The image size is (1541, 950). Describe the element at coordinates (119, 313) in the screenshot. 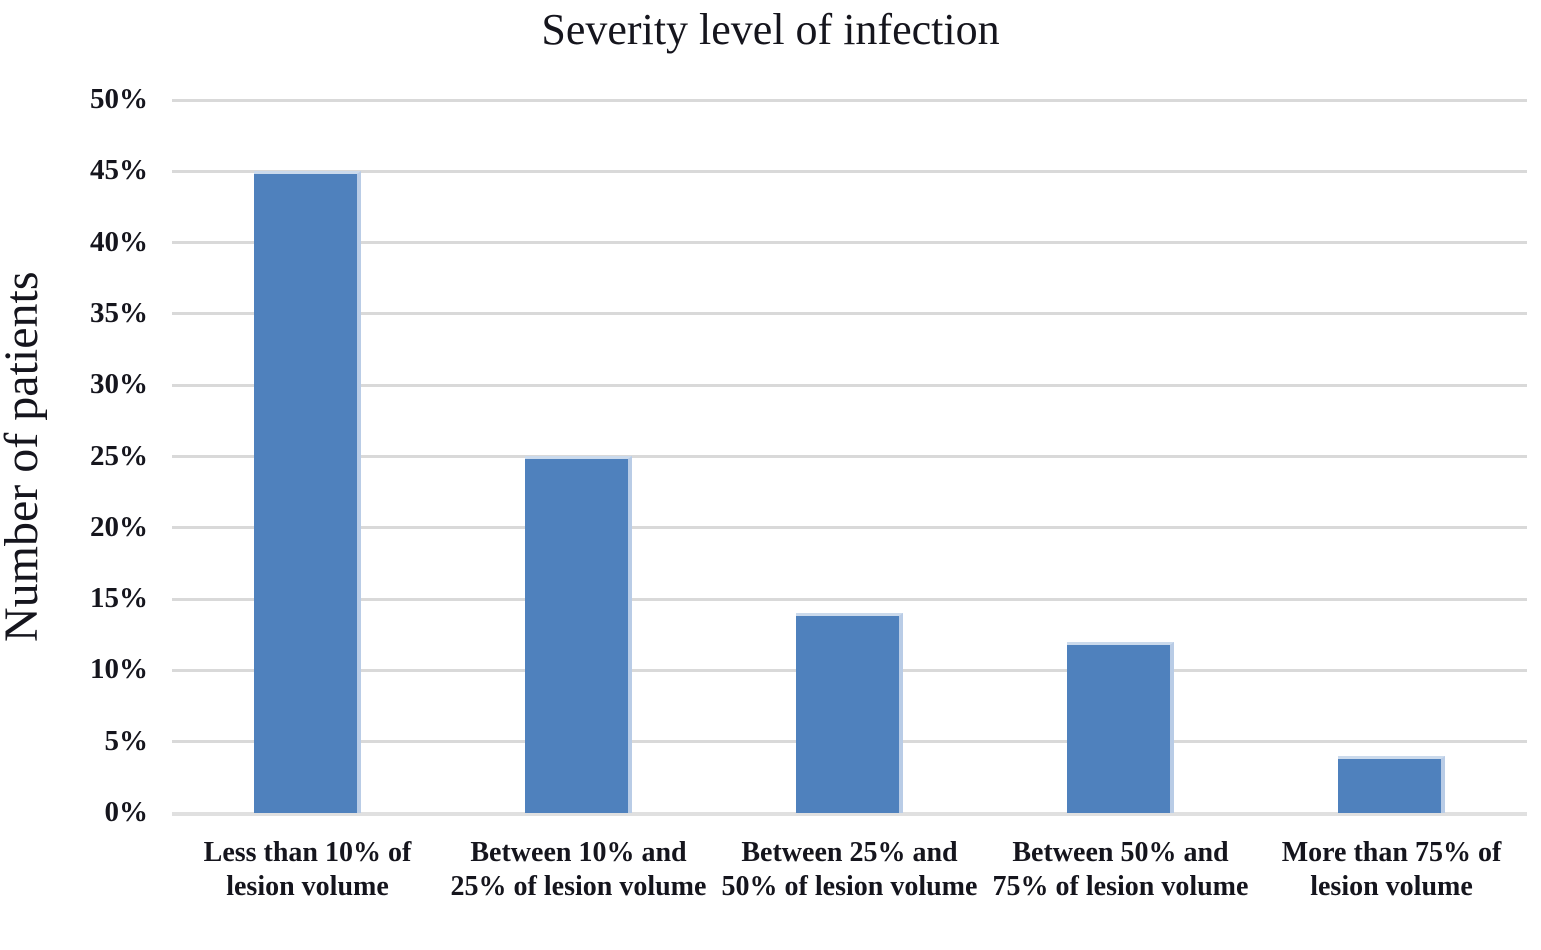

I see `y-tick-label: 35%` at that location.